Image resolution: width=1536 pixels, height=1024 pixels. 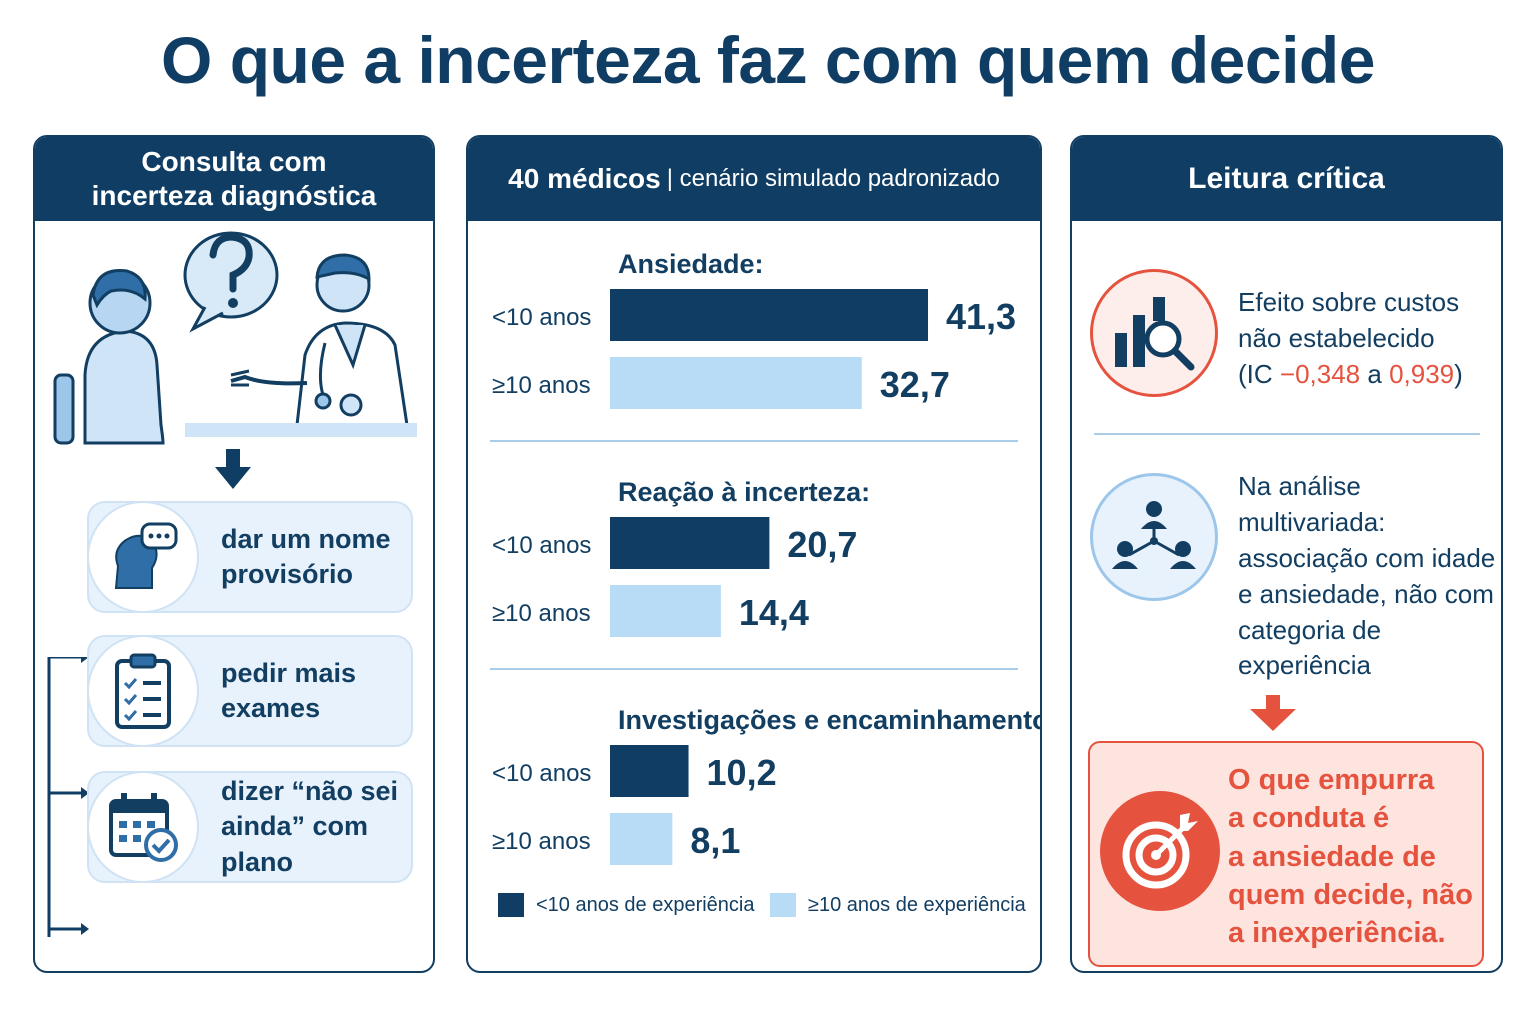 What do you see at coordinates (768, 60) in the screenshot?
I see `page-title: O que a incerteza faz com quem decide` at bounding box center [768, 60].